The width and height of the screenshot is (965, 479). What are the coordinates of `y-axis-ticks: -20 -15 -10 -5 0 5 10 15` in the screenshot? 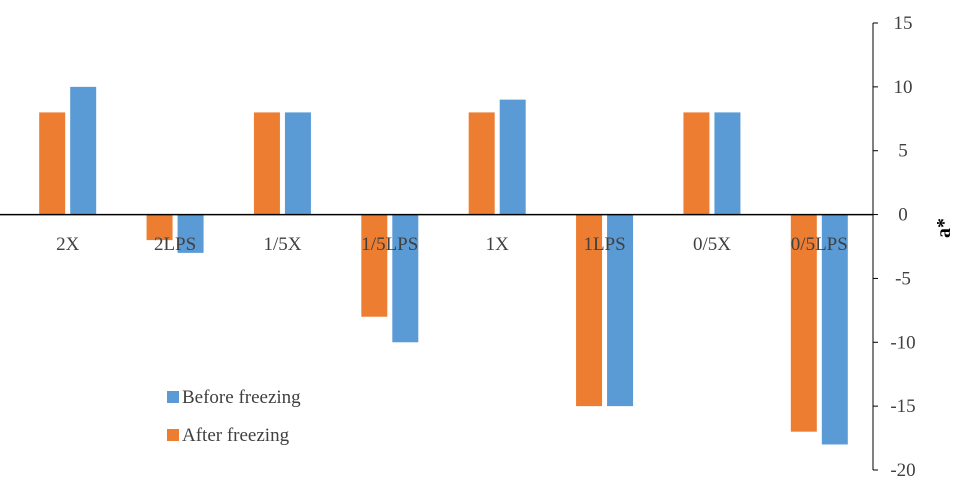 It's located at (894, 246).